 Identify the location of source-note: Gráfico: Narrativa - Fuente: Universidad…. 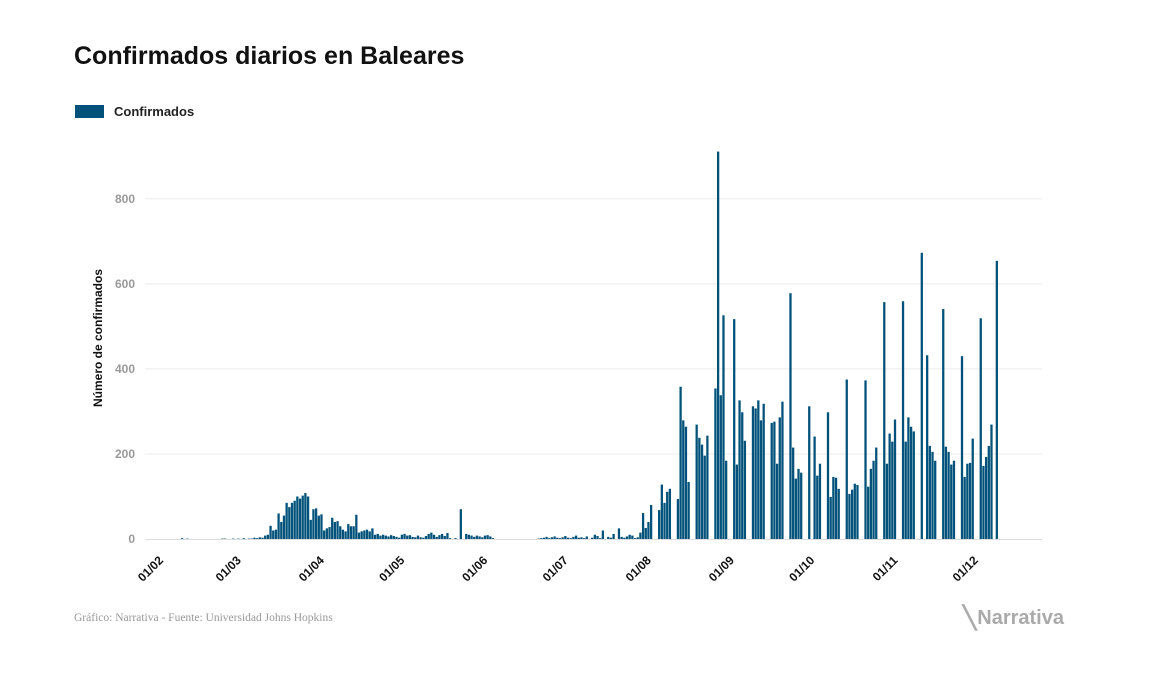
(203, 618).